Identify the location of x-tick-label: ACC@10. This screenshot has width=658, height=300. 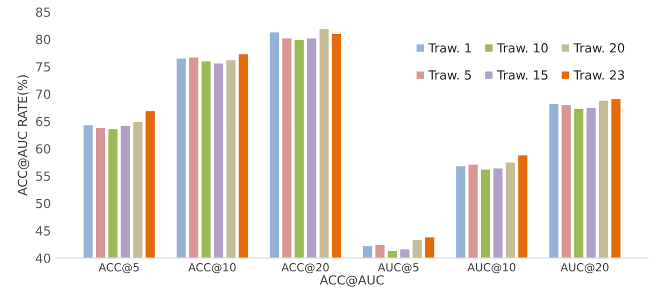
(212, 268).